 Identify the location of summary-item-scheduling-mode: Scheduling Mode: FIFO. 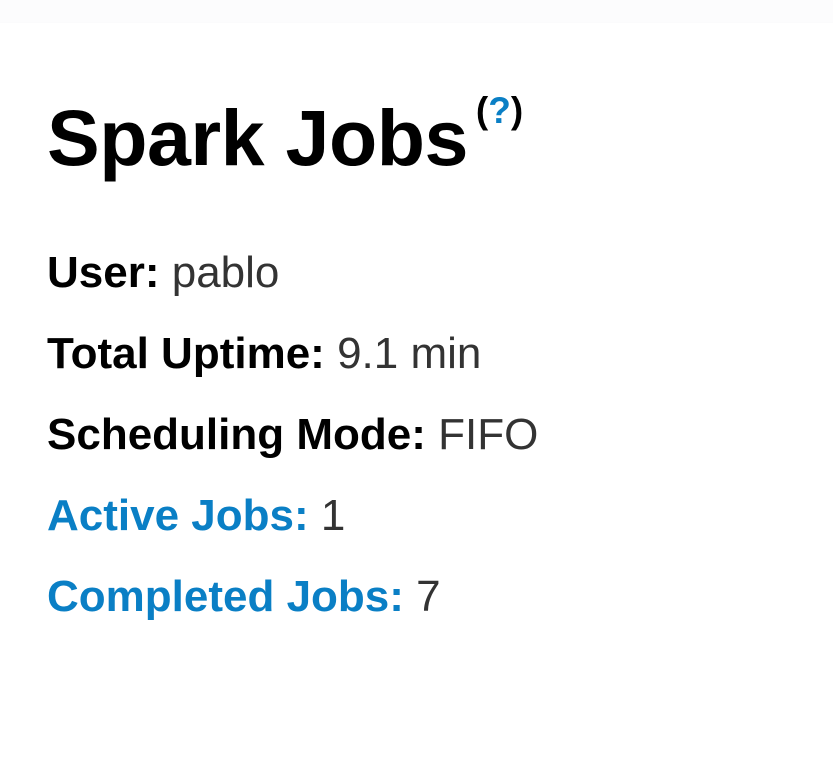
(440, 434).